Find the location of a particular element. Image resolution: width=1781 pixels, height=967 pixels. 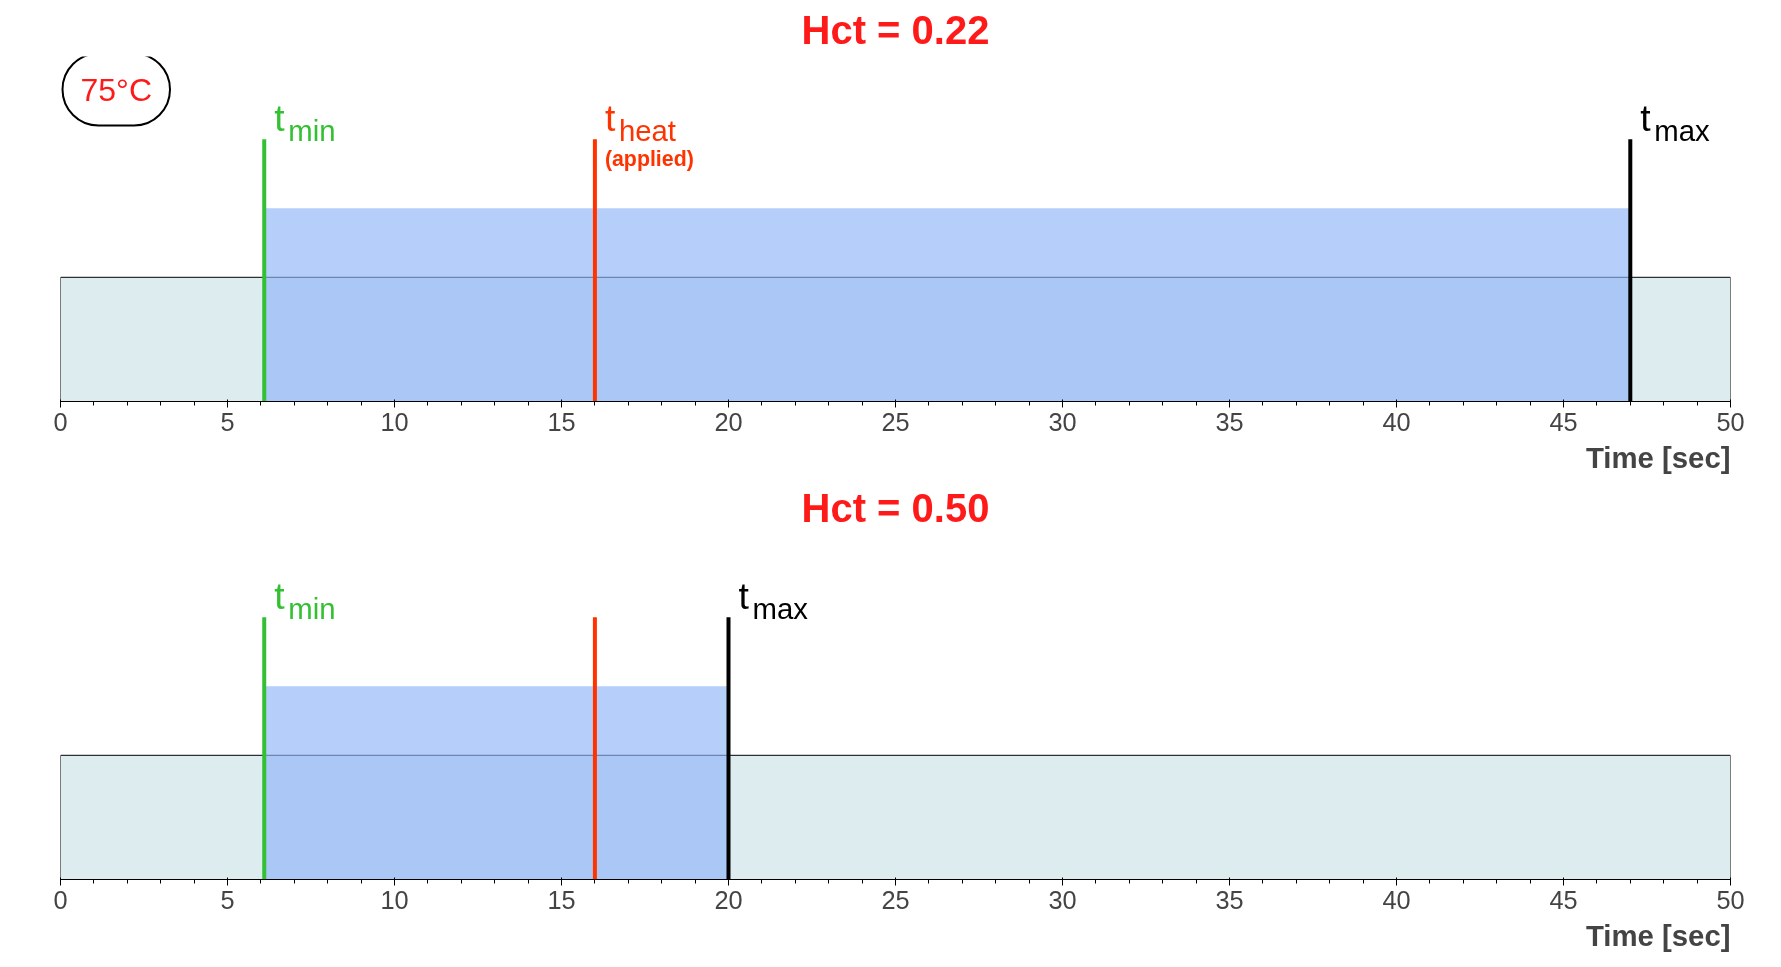

text: 75°C is located at coordinates (116, 89).